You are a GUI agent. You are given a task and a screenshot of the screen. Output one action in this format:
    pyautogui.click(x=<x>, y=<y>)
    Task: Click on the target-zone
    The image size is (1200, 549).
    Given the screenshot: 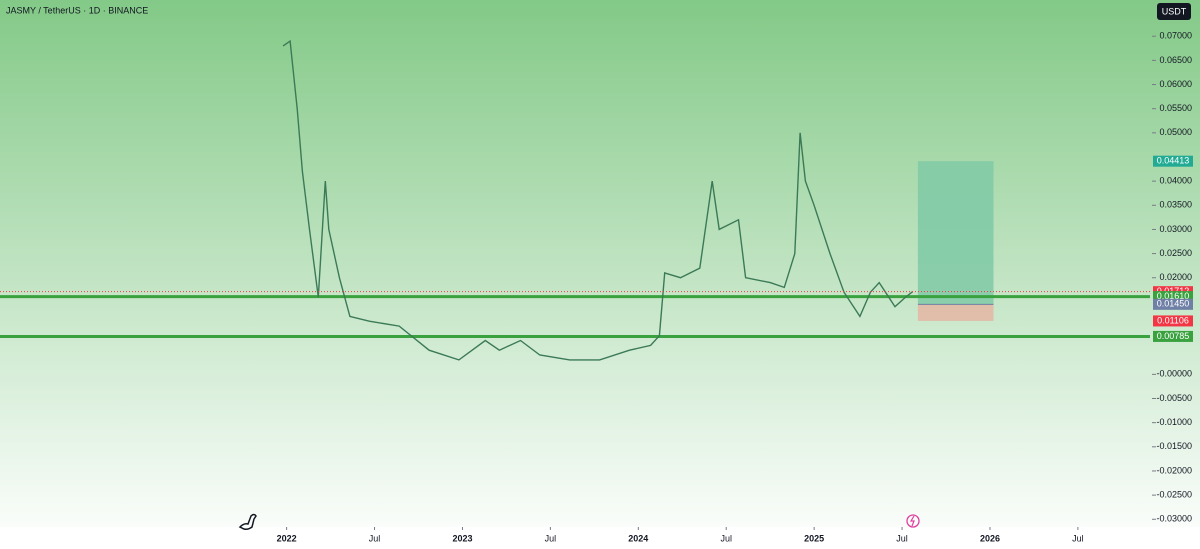 What is the action you would take?
    pyautogui.click(x=955, y=233)
    